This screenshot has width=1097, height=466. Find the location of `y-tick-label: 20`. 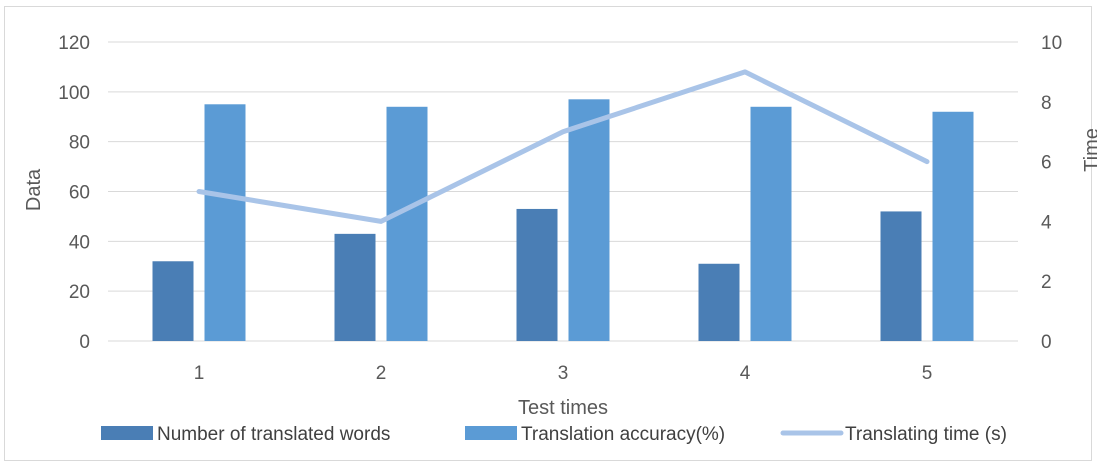

y-tick-label: 20 is located at coordinates (79, 292).